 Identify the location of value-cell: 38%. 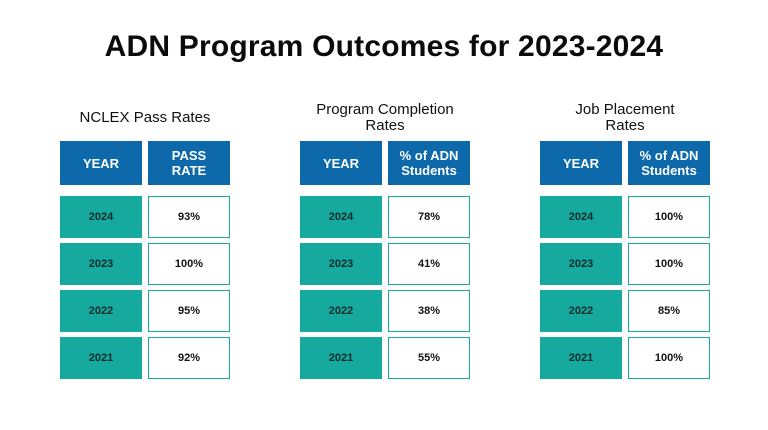
(429, 311).